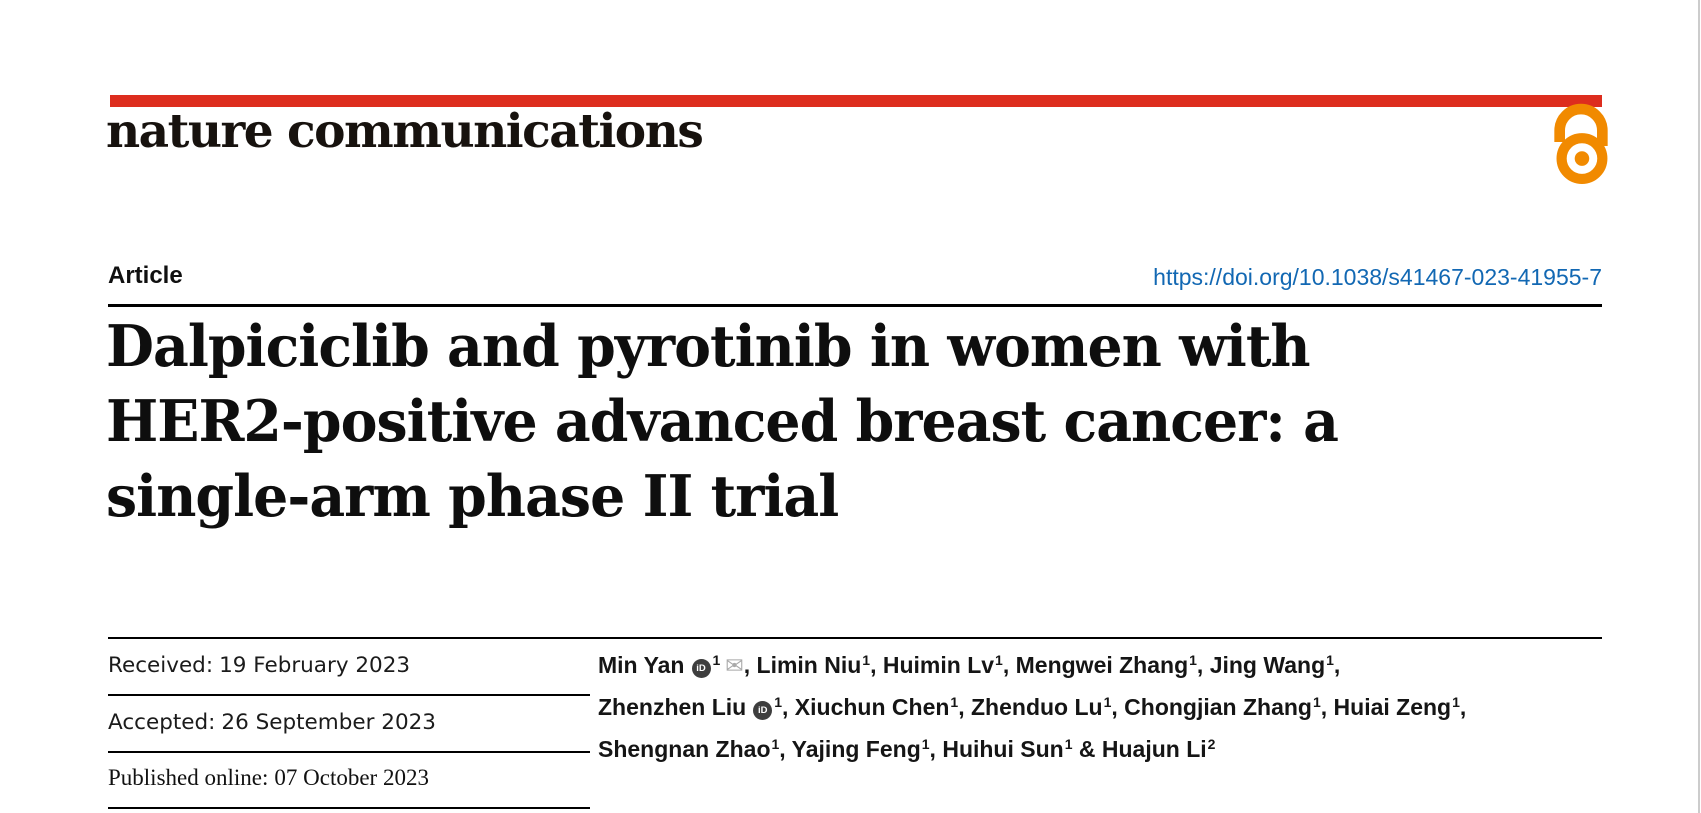 Image resolution: width=1701 pixels, height=813 pixels. What do you see at coordinates (1003, 749) in the screenshot?
I see `author-name: Huihui Sun` at bounding box center [1003, 749].